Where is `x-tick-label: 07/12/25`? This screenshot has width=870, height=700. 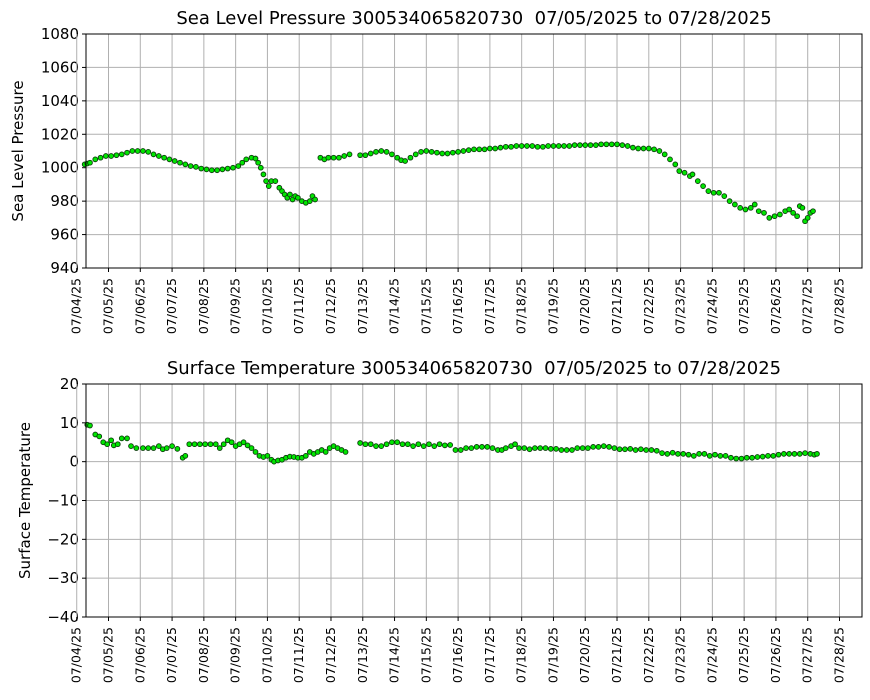 x-tick-label: 07/12/25 is located at coordinates (330, 655).